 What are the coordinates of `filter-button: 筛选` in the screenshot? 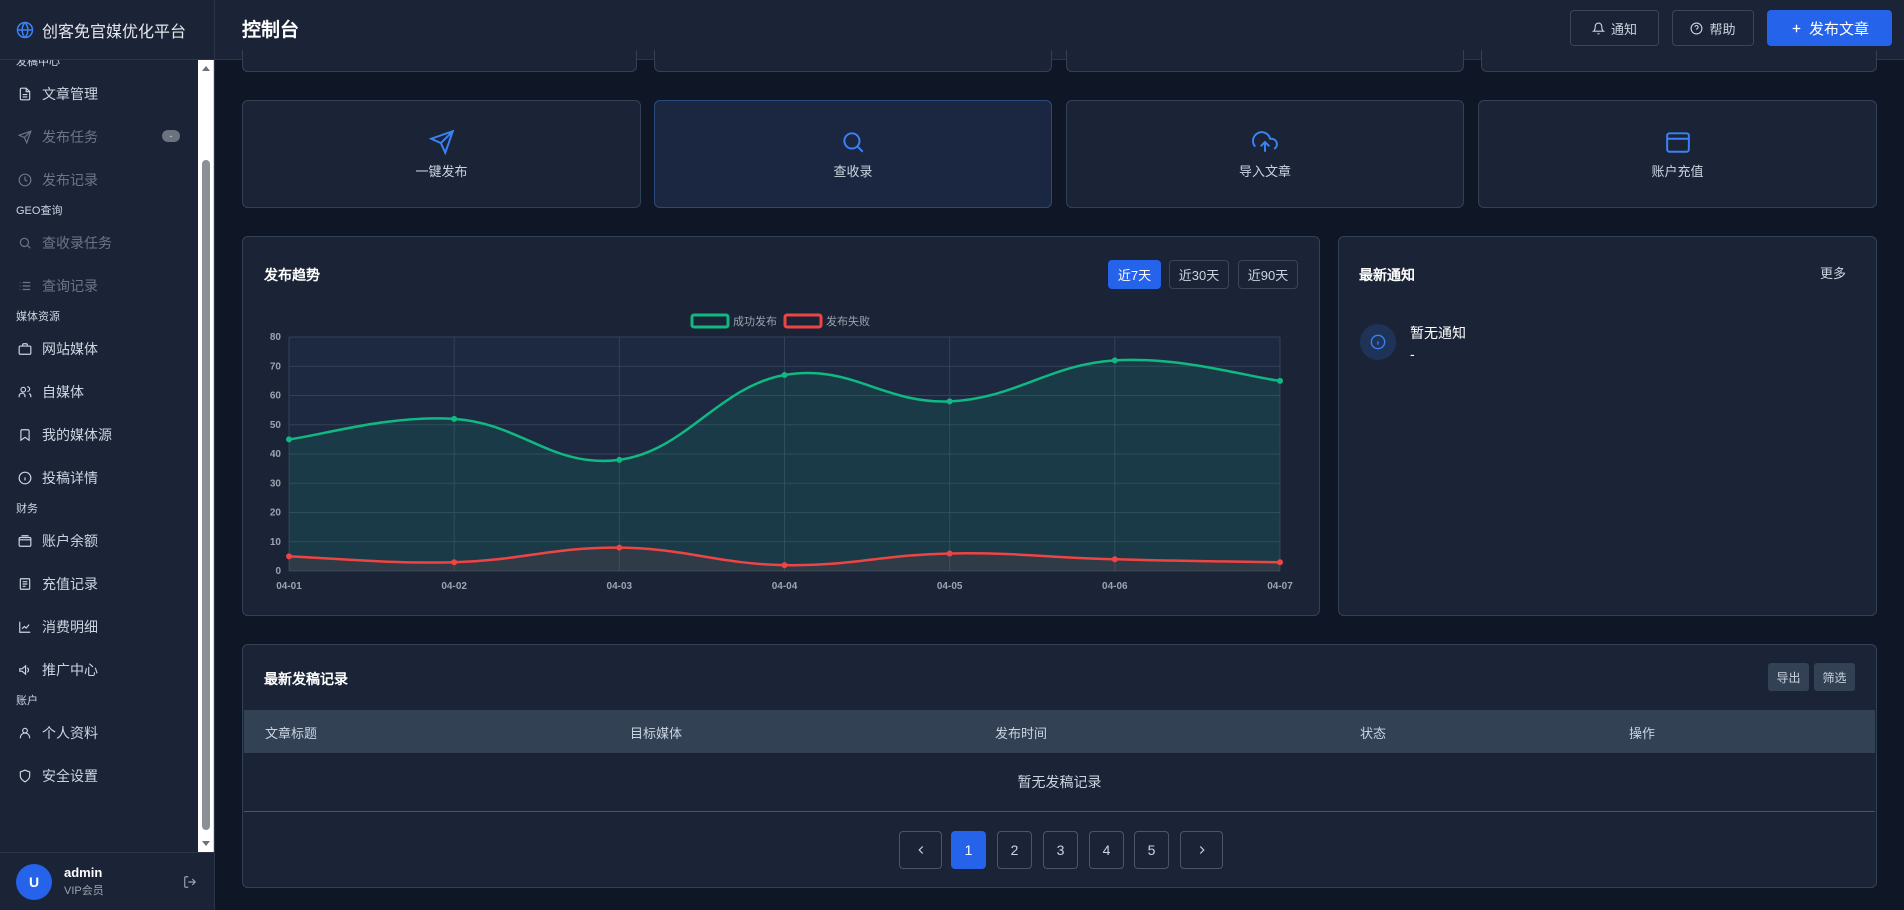 It's located at (1834, 677).